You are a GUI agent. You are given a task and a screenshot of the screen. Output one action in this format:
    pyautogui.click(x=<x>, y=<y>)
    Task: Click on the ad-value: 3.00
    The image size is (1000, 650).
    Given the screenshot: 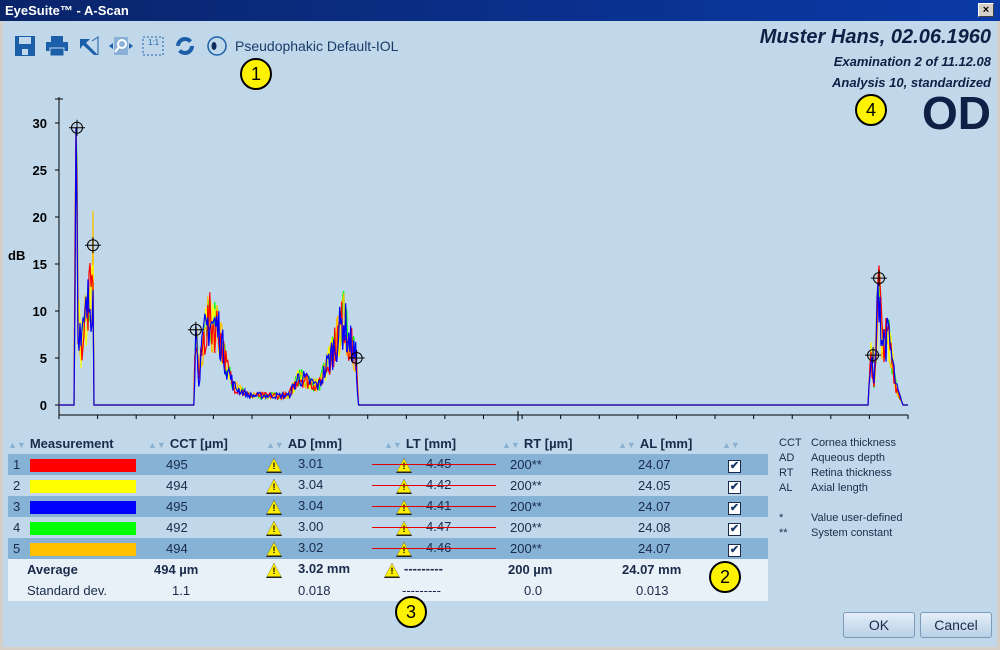 What is the action you would take?
    pyautogui.click(x=311, y=527)
    